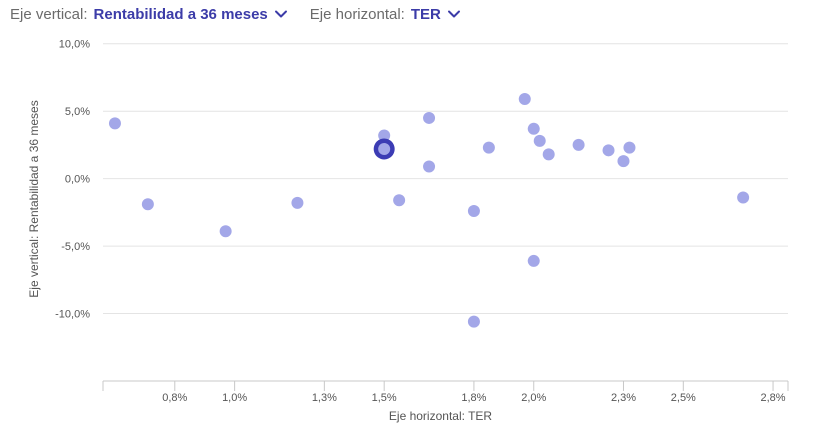  What do you see at coordinates (683, 398) in the screenshot?
I see `x-tick-label: 2,5%` at bounding box center [683, 398].